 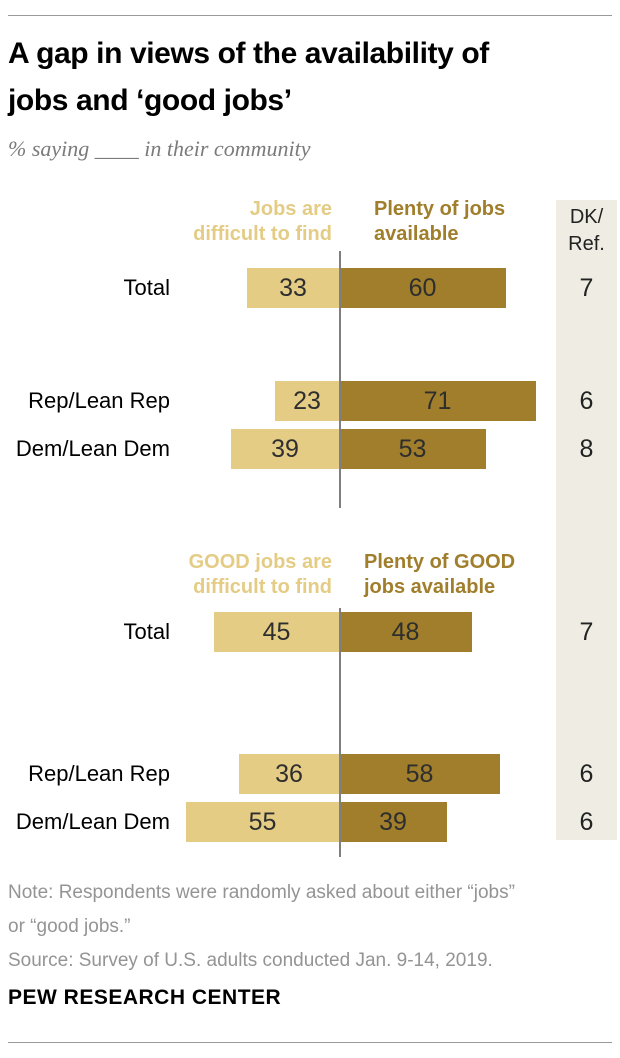 What do you see at coordinates (439, 222) in the screenshot?
I see `legend-jobs-plenty: Plenty of jobs available` at bounding box center [439, 222].